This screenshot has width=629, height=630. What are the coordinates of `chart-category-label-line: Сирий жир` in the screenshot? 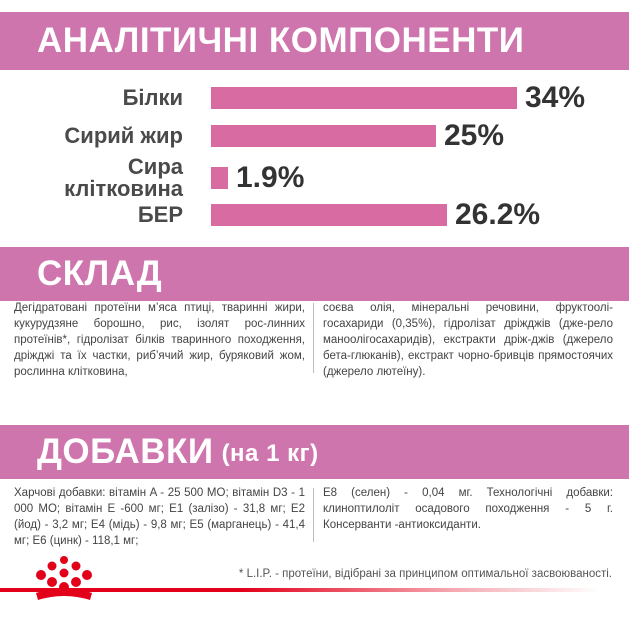 It's located at (123, 135).